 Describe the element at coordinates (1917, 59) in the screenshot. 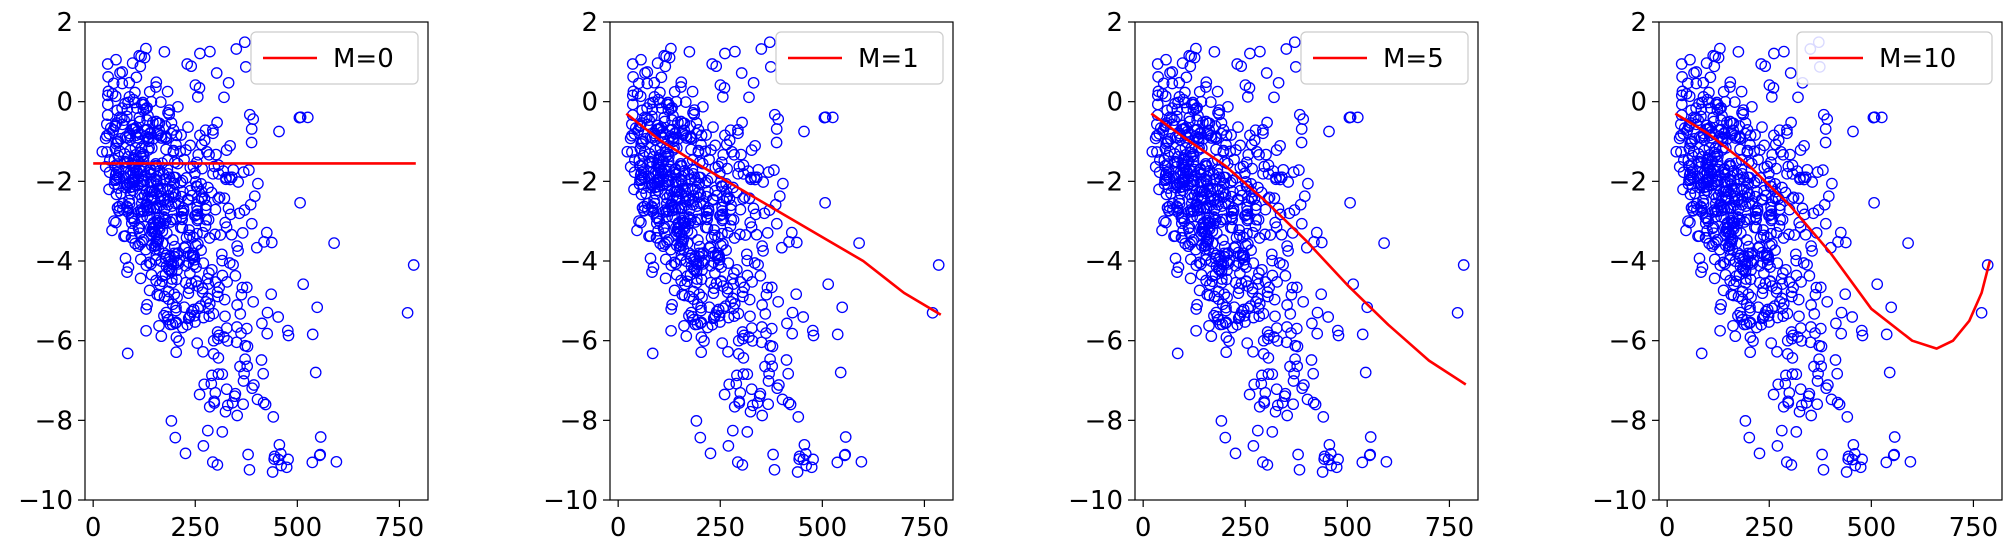

I see `legend-label: M=10` at that location.